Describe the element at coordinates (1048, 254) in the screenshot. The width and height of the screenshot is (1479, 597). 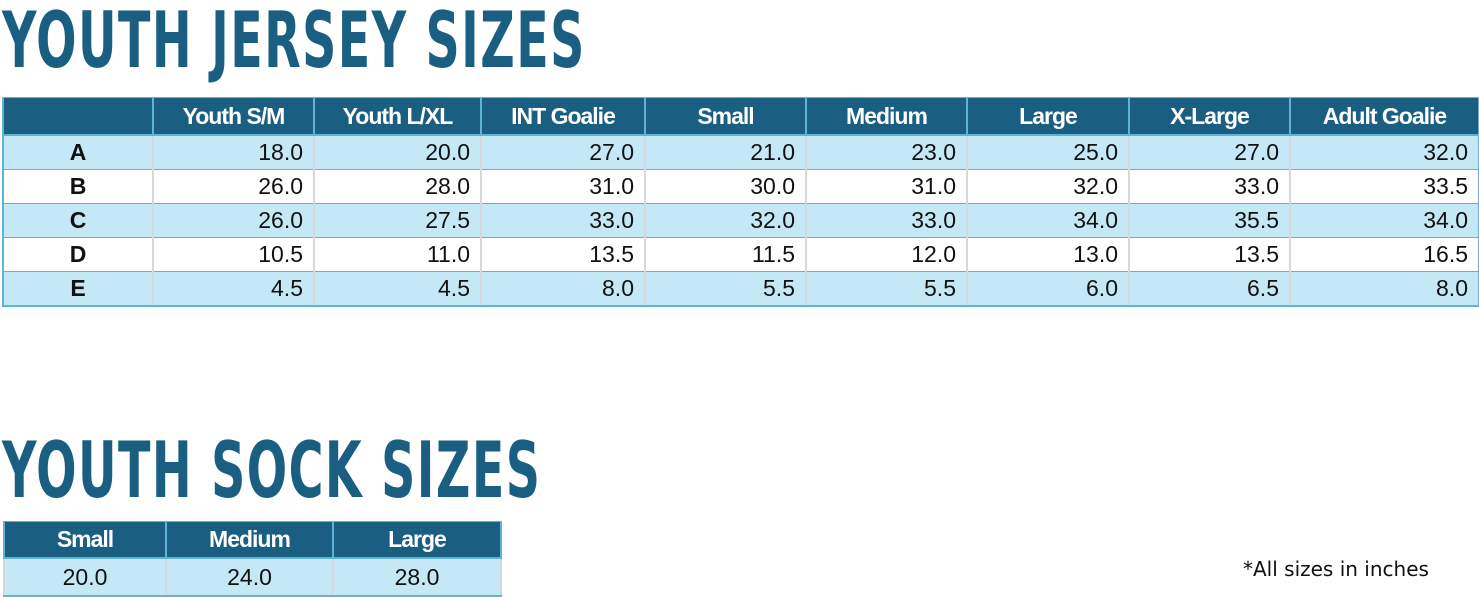
I see `table-cell: 13.0` at that location.